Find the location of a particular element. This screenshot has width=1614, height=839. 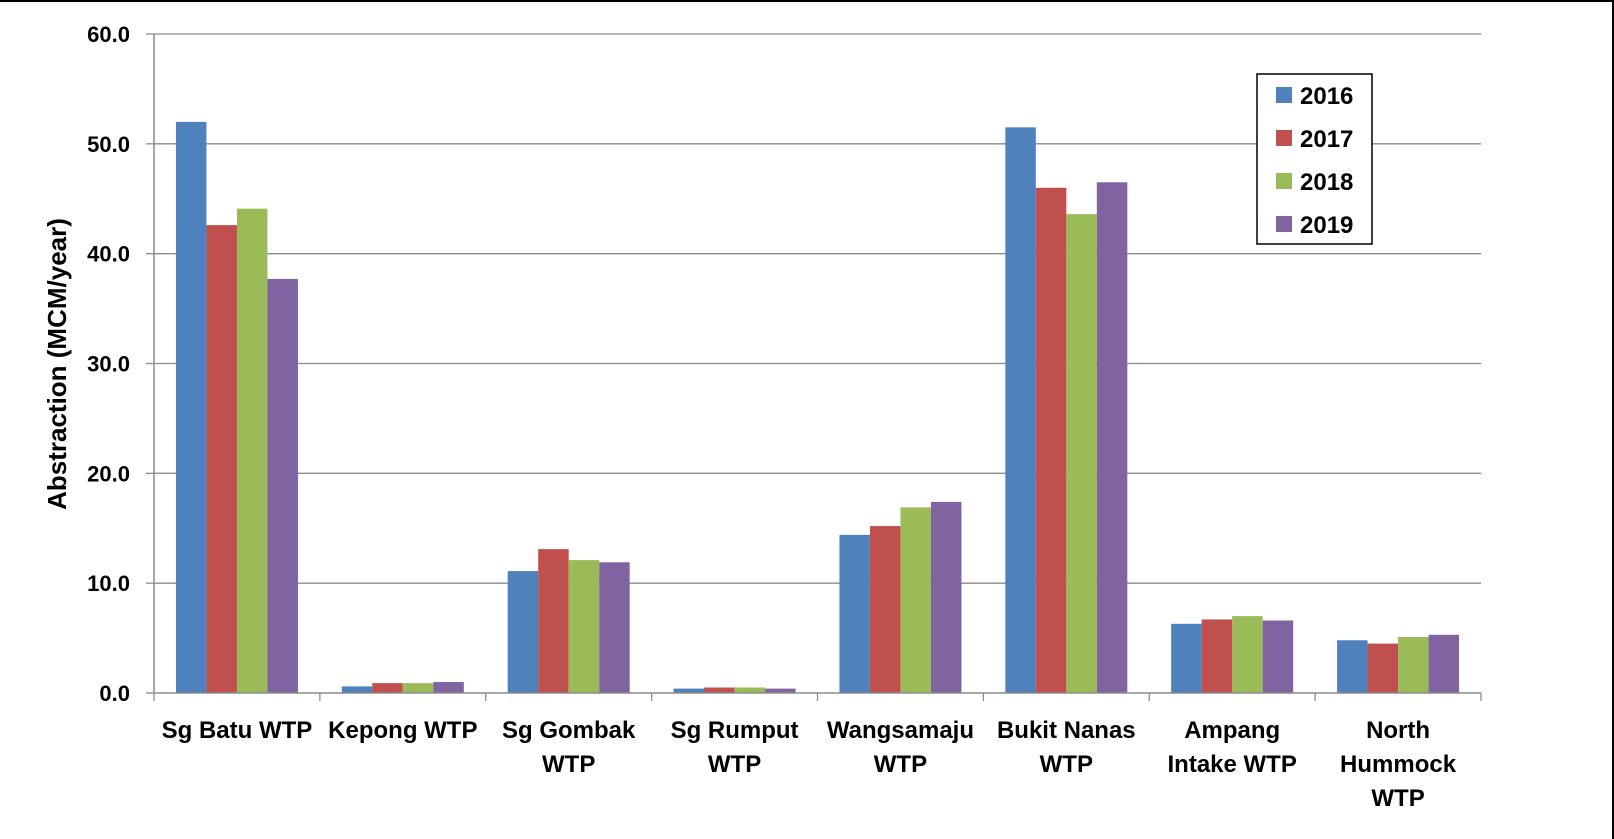

x-category-label-line: Kepong WTP is located at coordinates (402, 730).